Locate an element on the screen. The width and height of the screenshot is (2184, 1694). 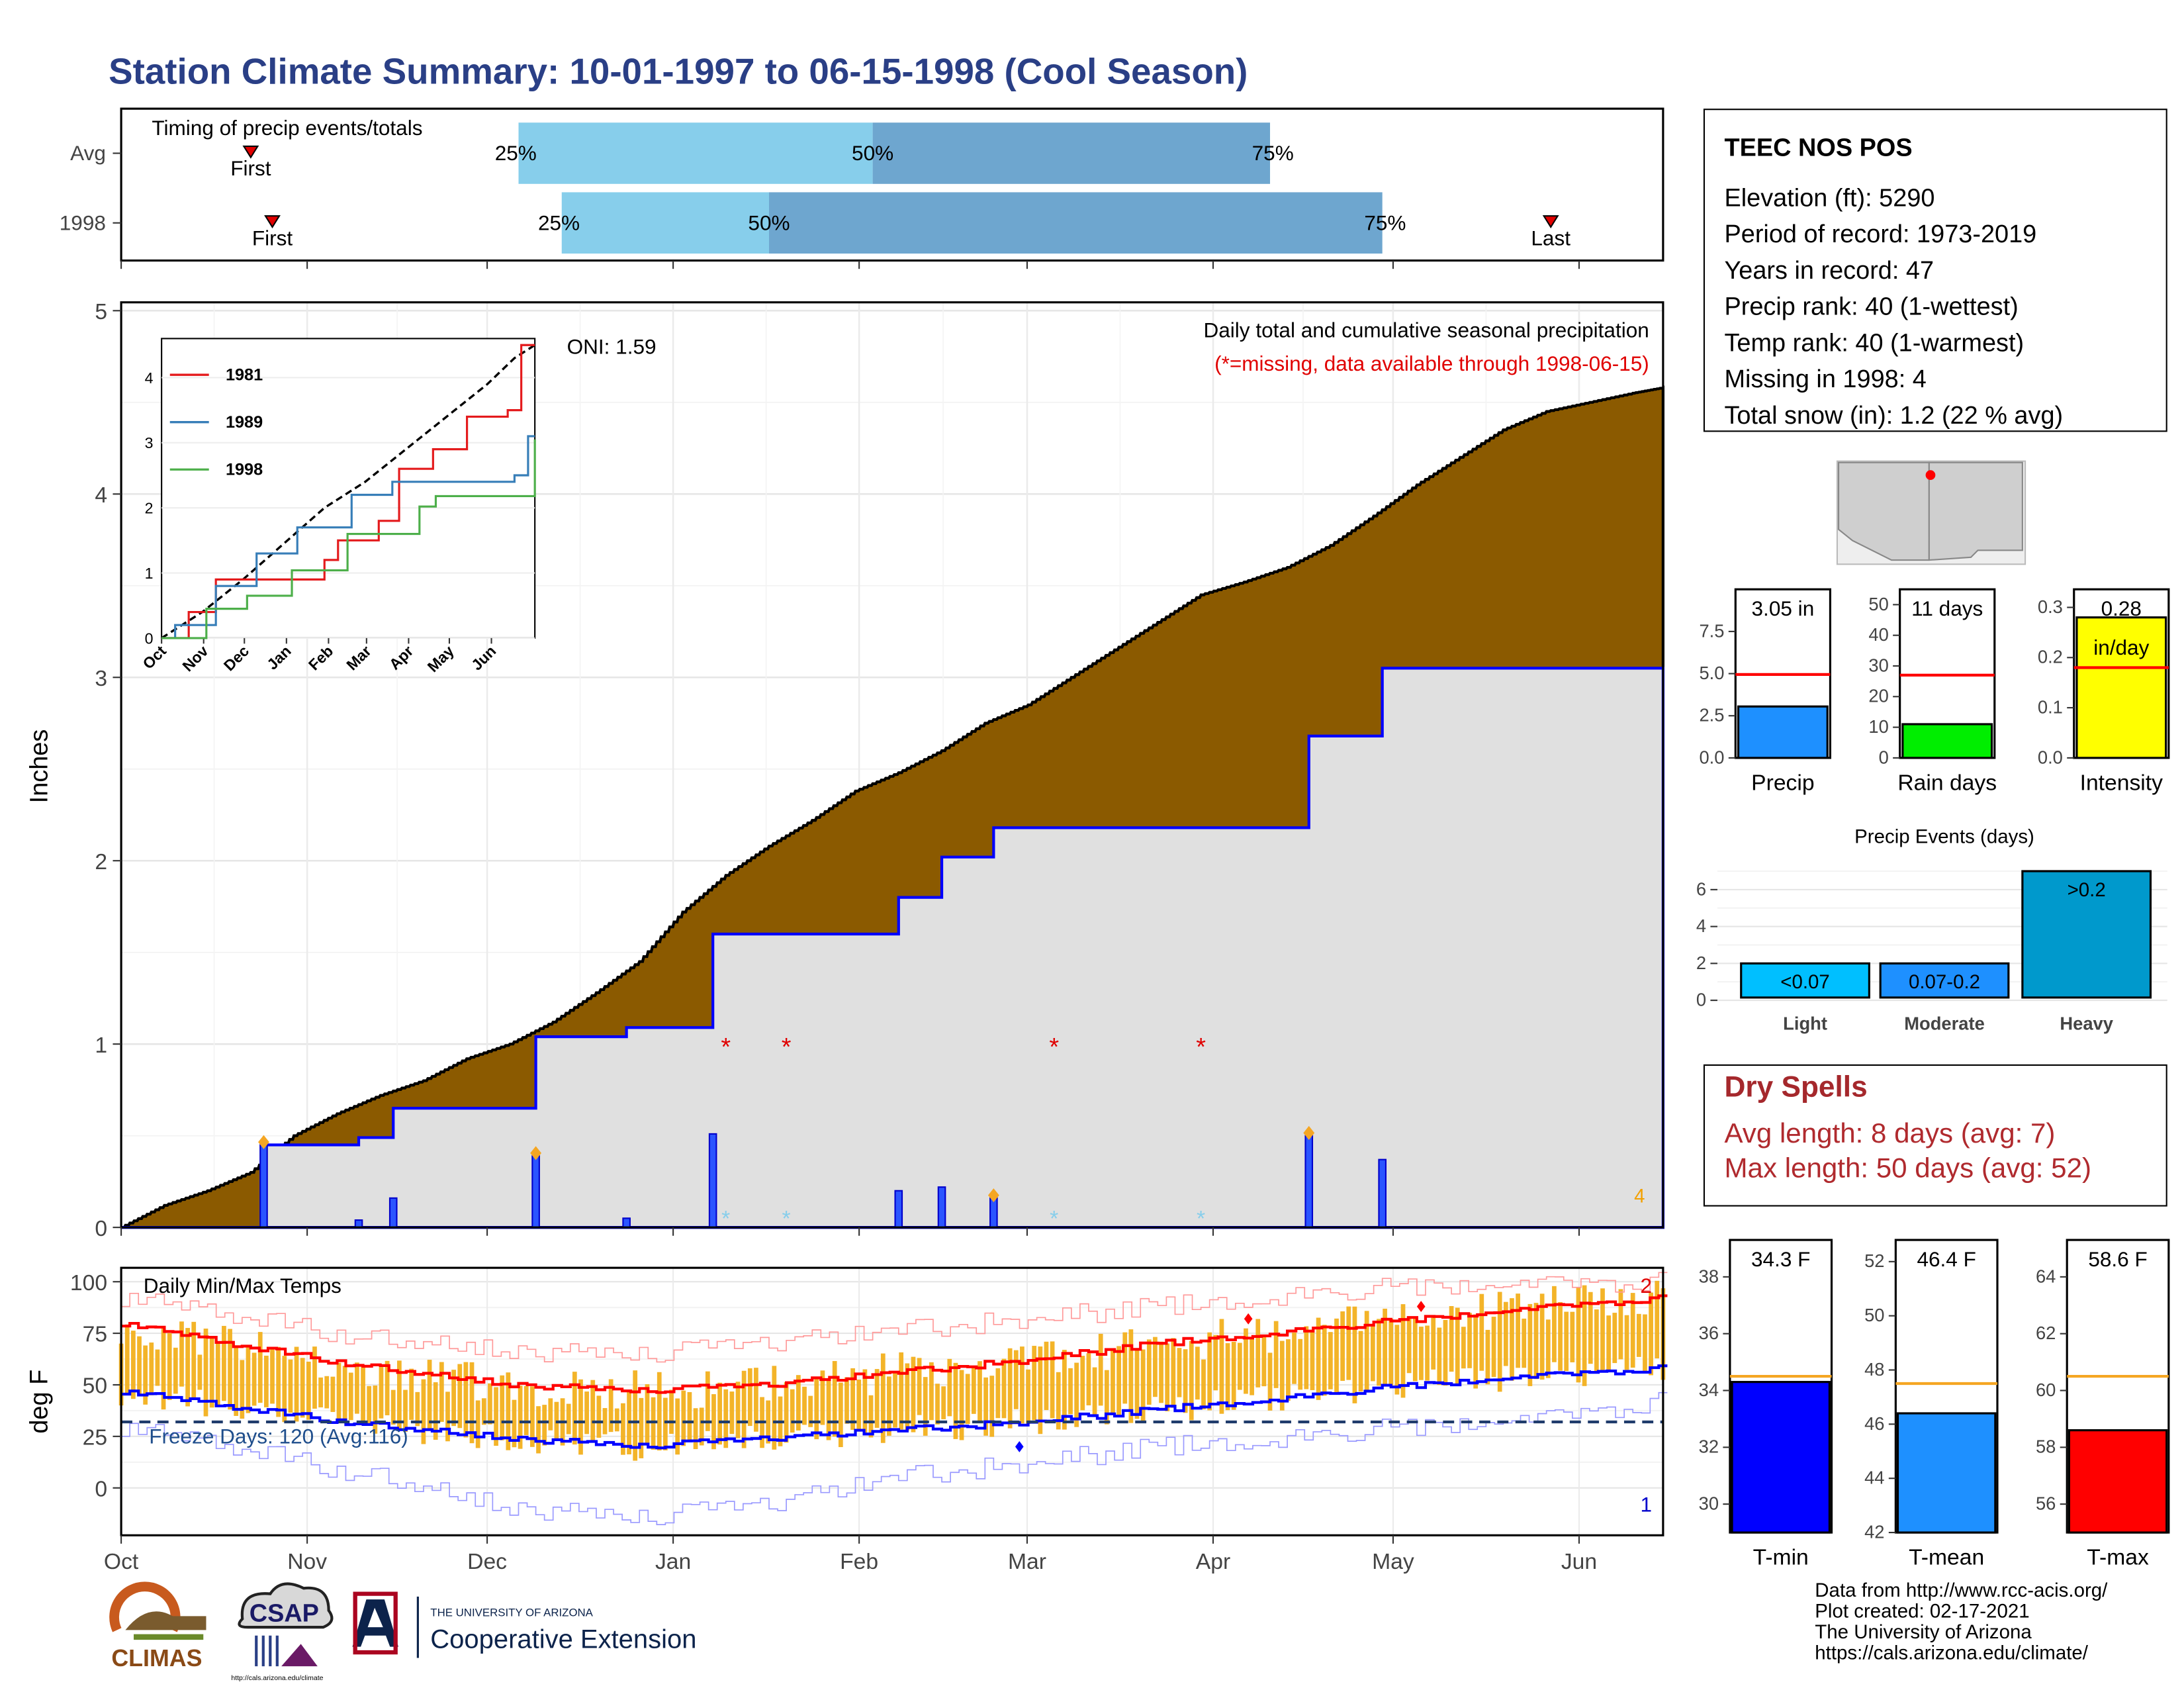
temp-ytick-label: 50 is located at coordinates (95, 1386).